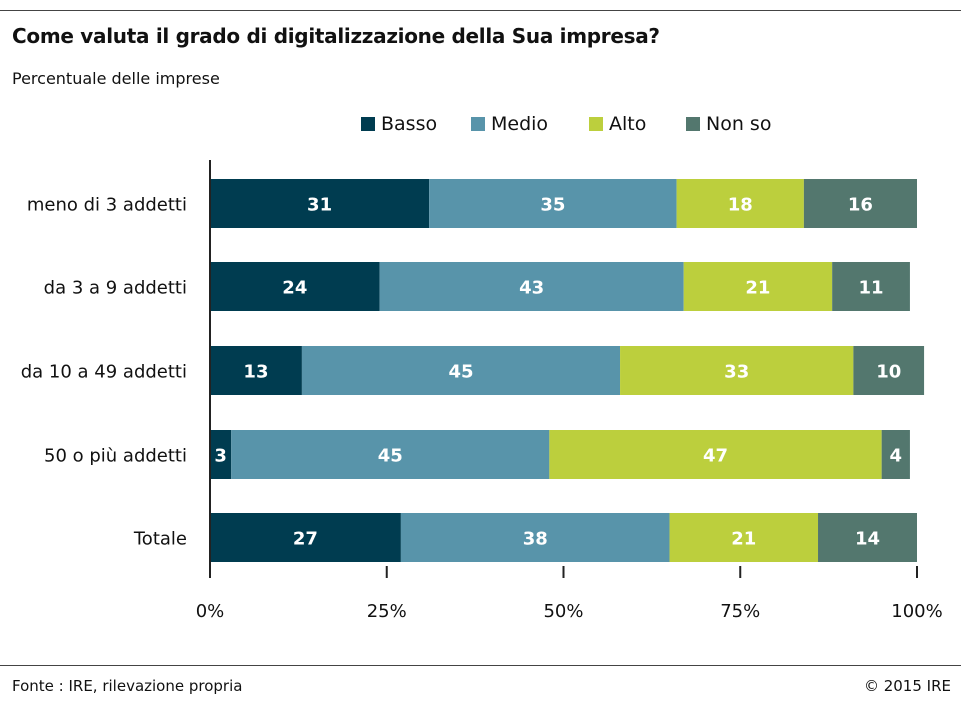  What do you see at coordinates (387, 611) in the screenshot?
I see `x-tick-label-1: 25%` at bounding box center [387, 611].